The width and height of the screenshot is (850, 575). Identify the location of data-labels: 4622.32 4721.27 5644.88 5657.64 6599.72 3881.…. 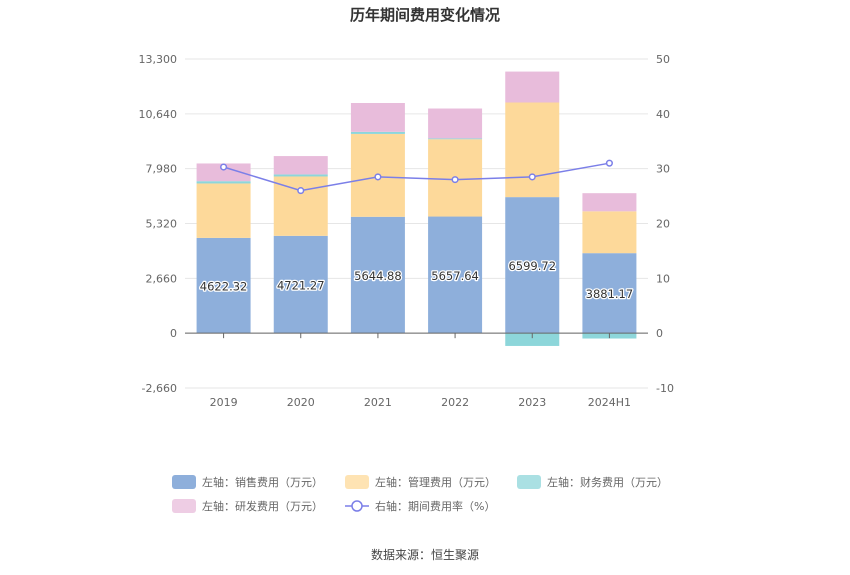
(417, 280).